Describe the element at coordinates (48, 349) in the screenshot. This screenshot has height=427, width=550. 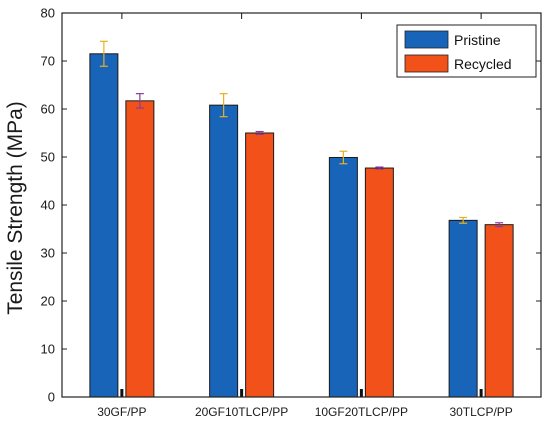
I see `y-tick-label: 10` at that location.